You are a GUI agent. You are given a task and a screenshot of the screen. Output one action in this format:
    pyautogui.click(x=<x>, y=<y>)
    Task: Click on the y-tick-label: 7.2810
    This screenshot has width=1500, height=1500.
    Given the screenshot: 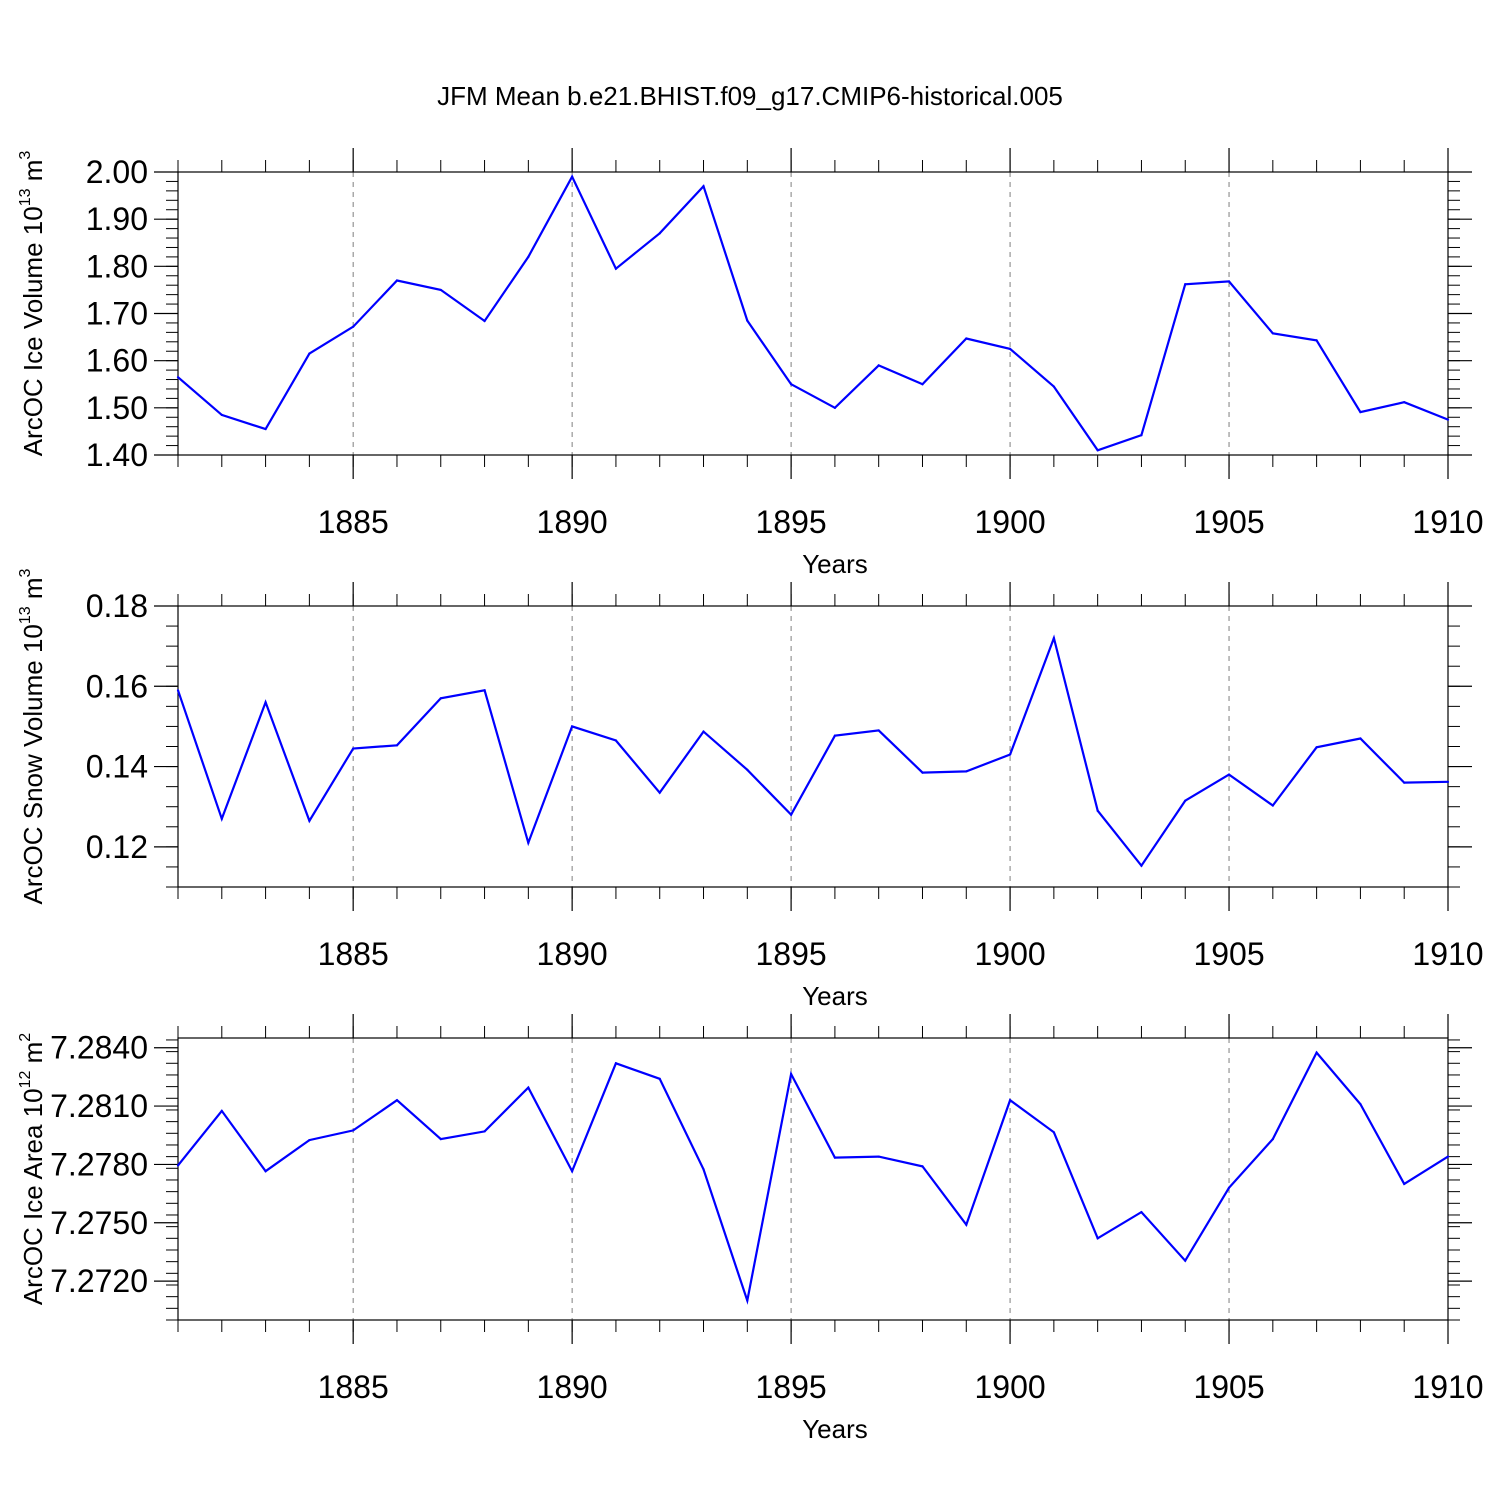 What is the action you would take?
    pyautogui.click(x=99, y=1106)
    